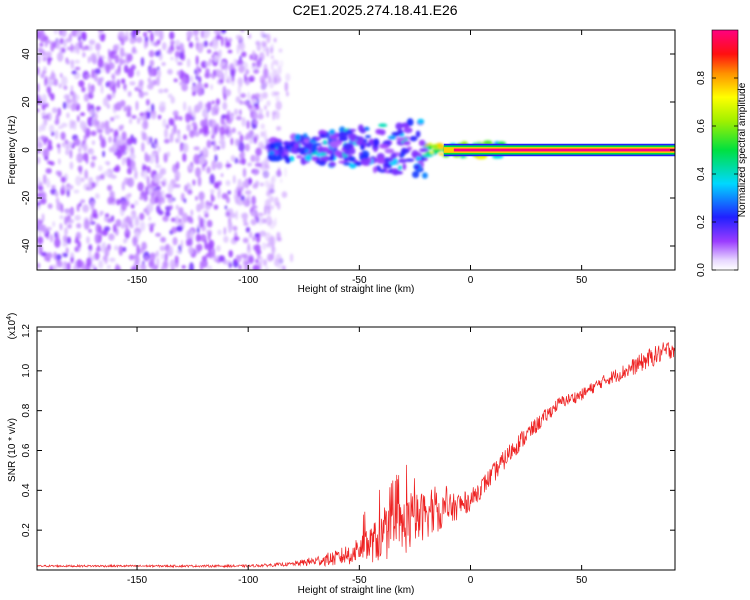 The height and width of the screenshot is (600, 750). What do you see at coordinates (725, 150) in the screenshot?
I see `colorbar-gradient` at bounding box center [725, 150].